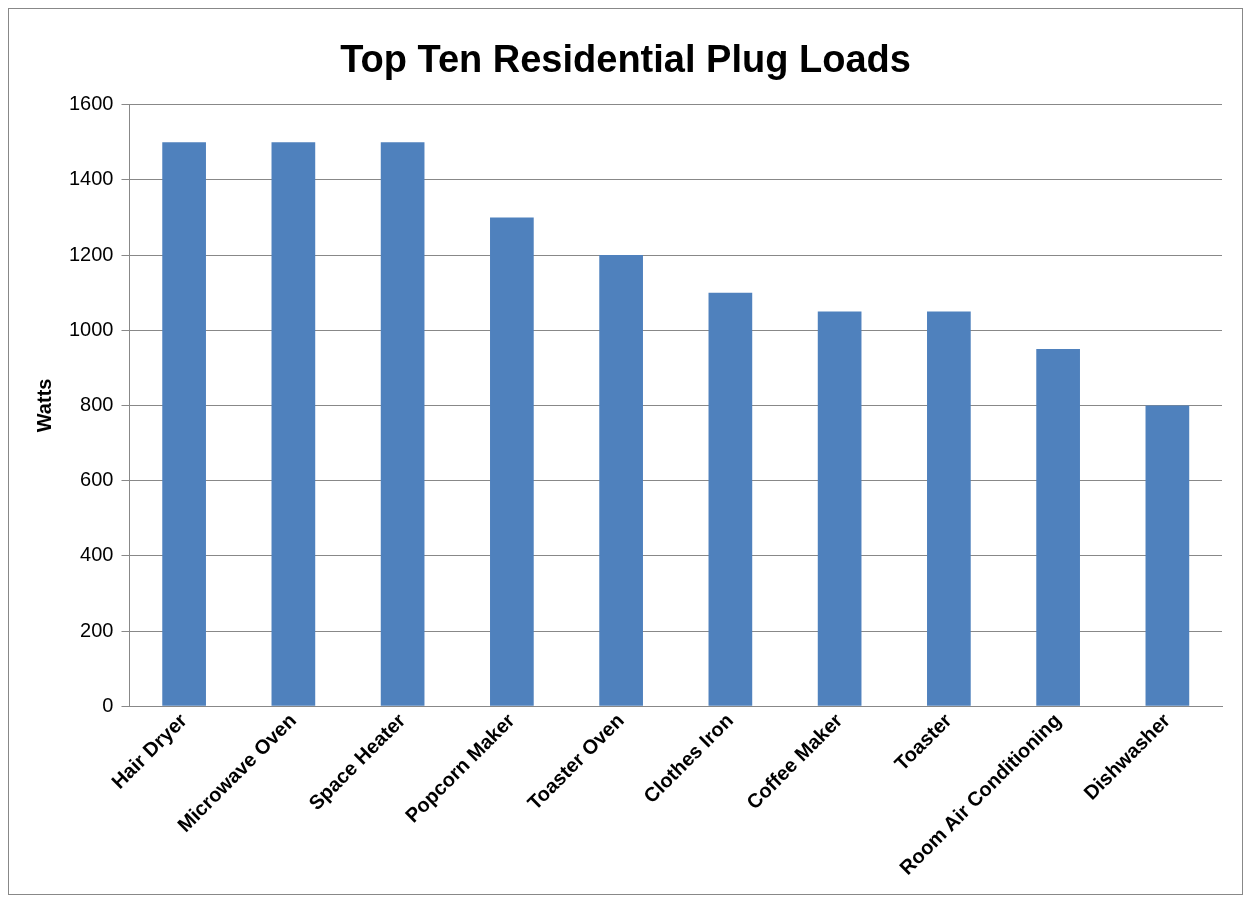 The width and height of the screenshot is (1255, 907). I want to click on y-tick-label: 1000, so click(91, 328).